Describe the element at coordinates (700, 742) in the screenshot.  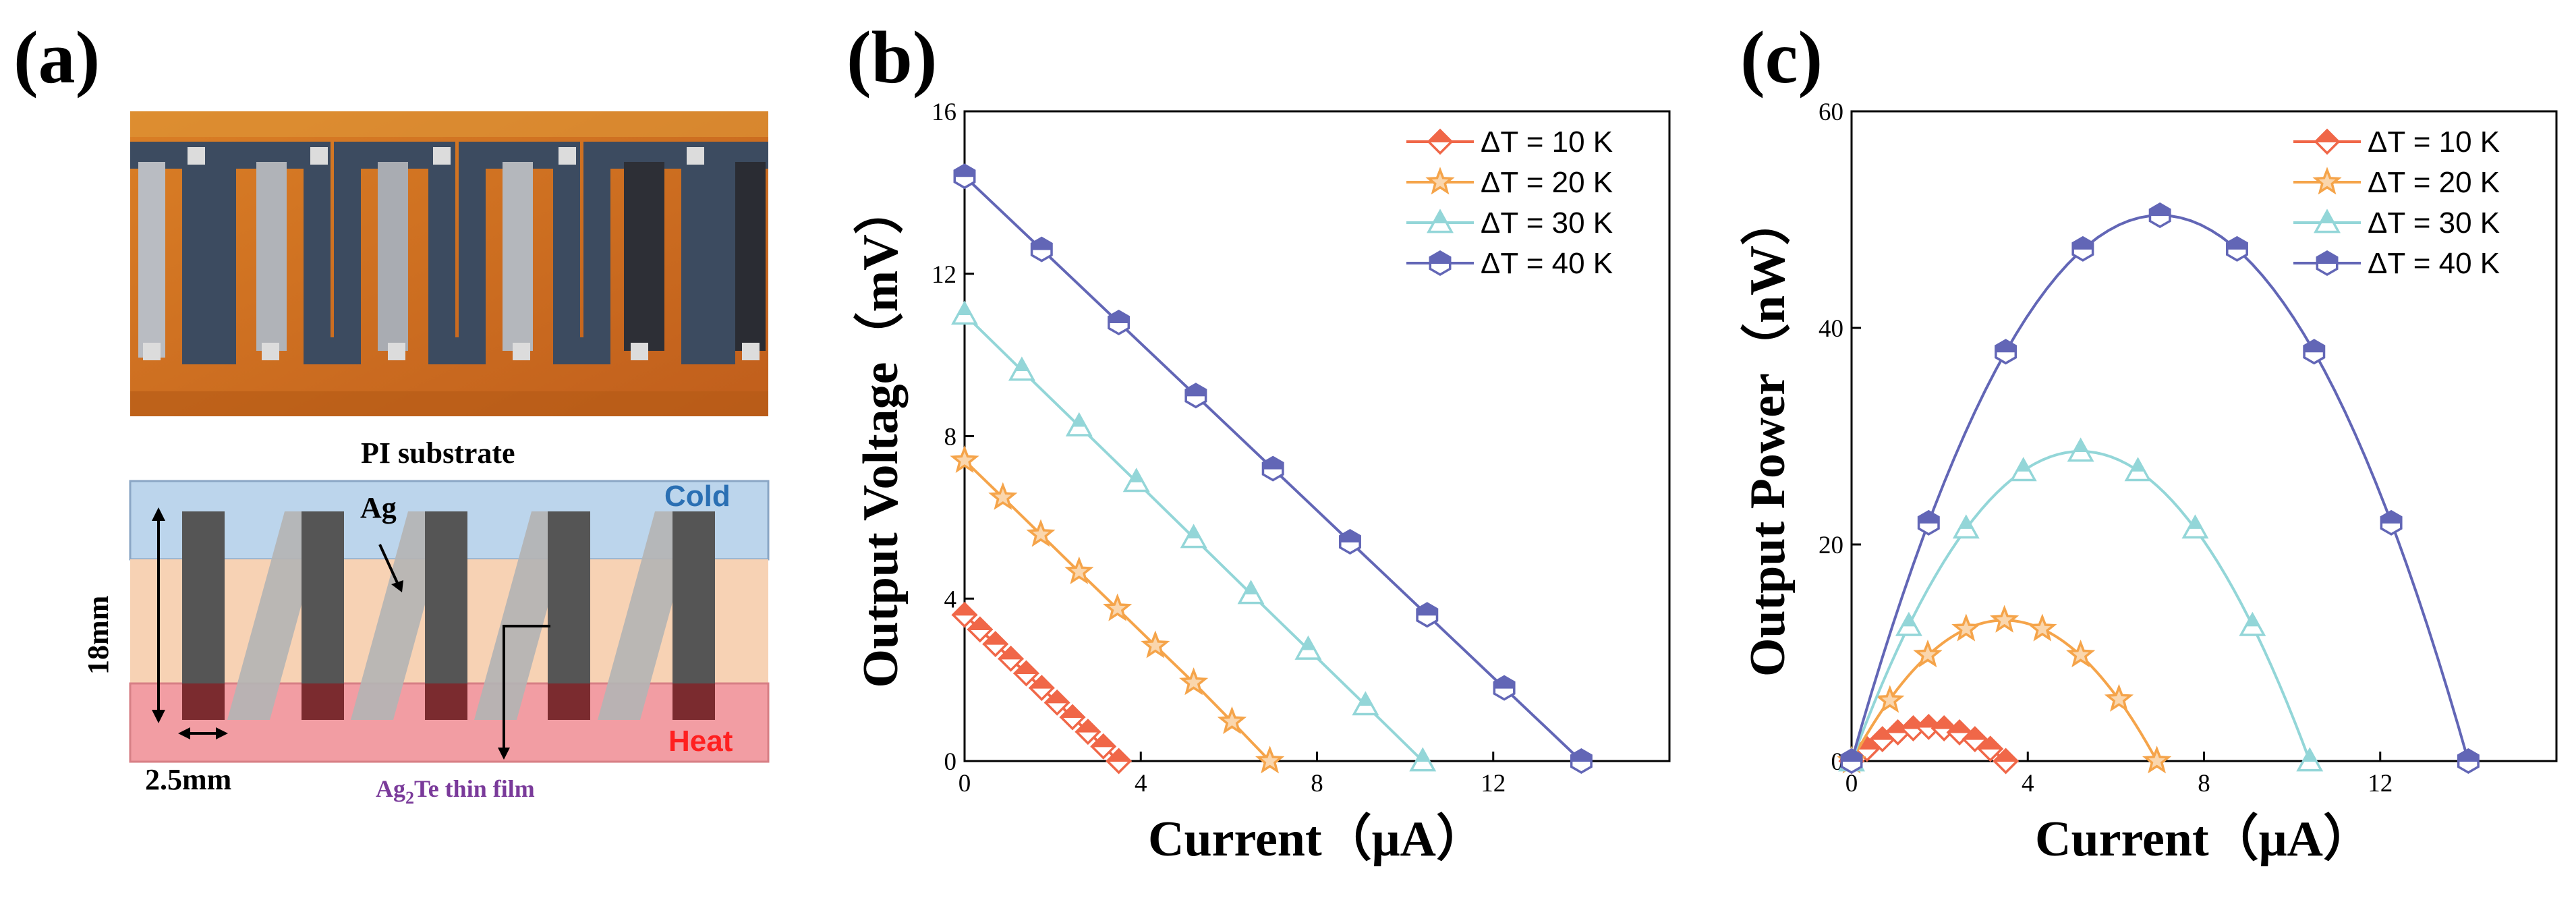
I see `heat-label: Heat` at that location.